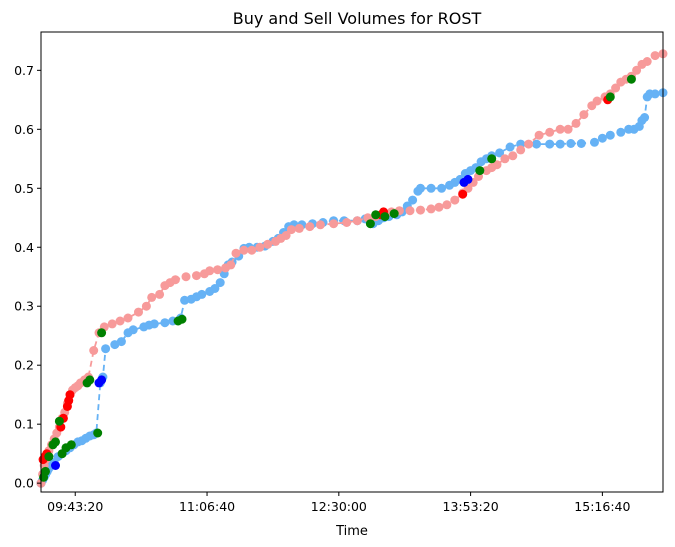 This screenshot has height=547, width=675. Describe the element at coordinates (24, 247) in the screenshot. I see `y-tick-label: 0.4` at that location.